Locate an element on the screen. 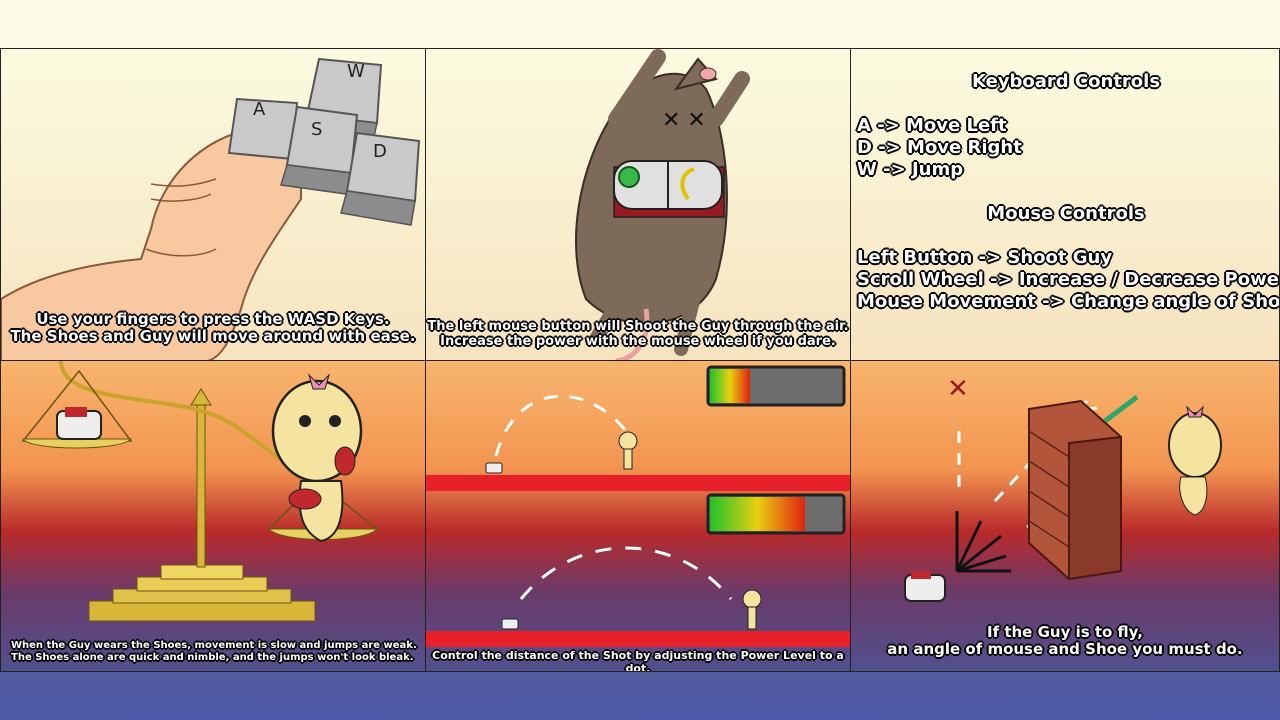 The width and height of the screenshot is (1280, 720). scale-illustration is located at coordinates (200, 491).